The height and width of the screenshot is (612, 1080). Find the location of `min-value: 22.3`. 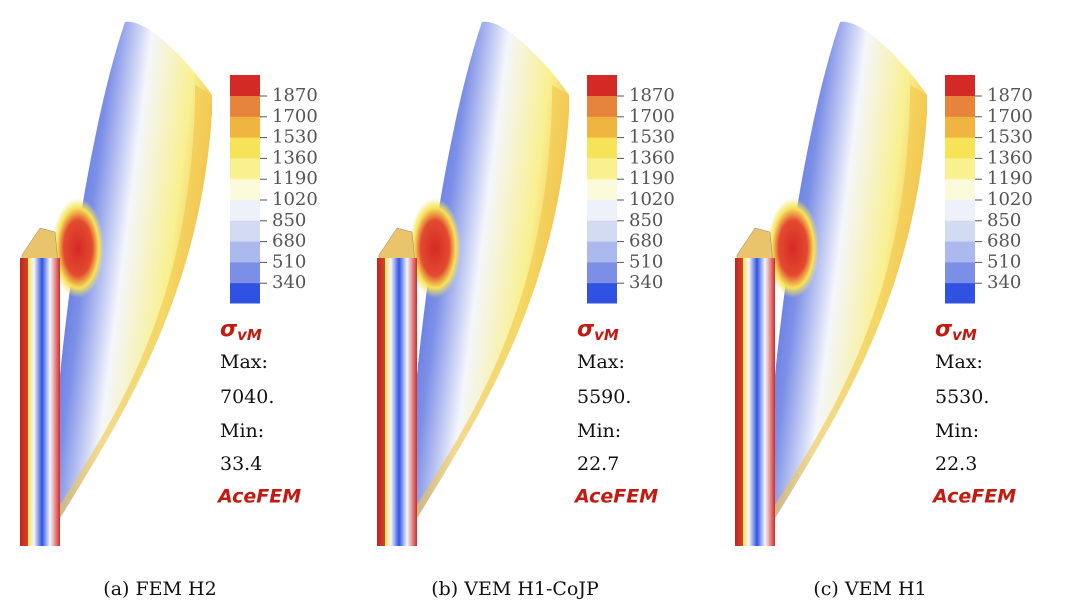

min-value: 22.3 is located at coordinates (956, 464).